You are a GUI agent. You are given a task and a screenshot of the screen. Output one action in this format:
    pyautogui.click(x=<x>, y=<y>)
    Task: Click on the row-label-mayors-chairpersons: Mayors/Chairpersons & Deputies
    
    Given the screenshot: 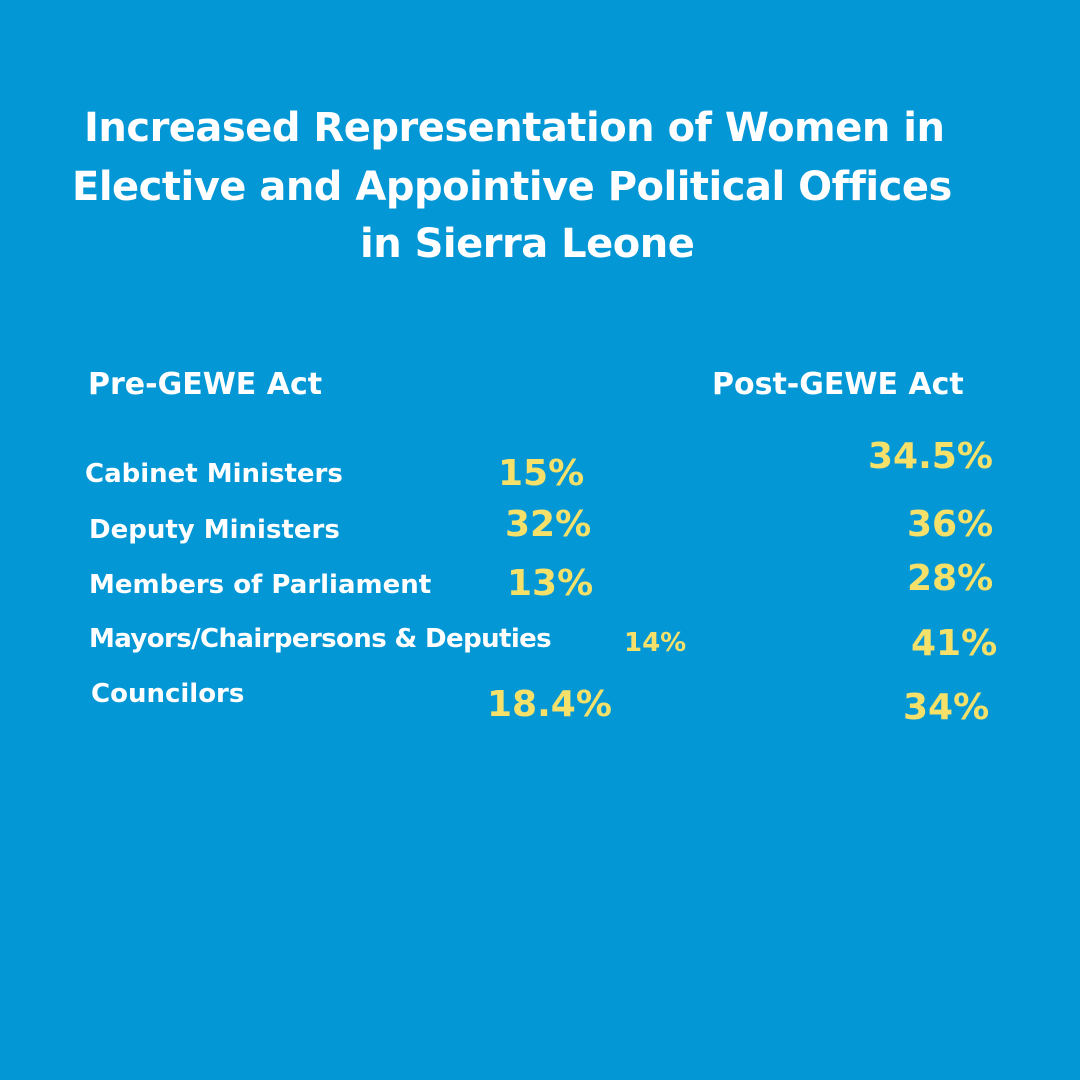 What is the action you would take?
    pyautogui.click(x=320, y=639)
    